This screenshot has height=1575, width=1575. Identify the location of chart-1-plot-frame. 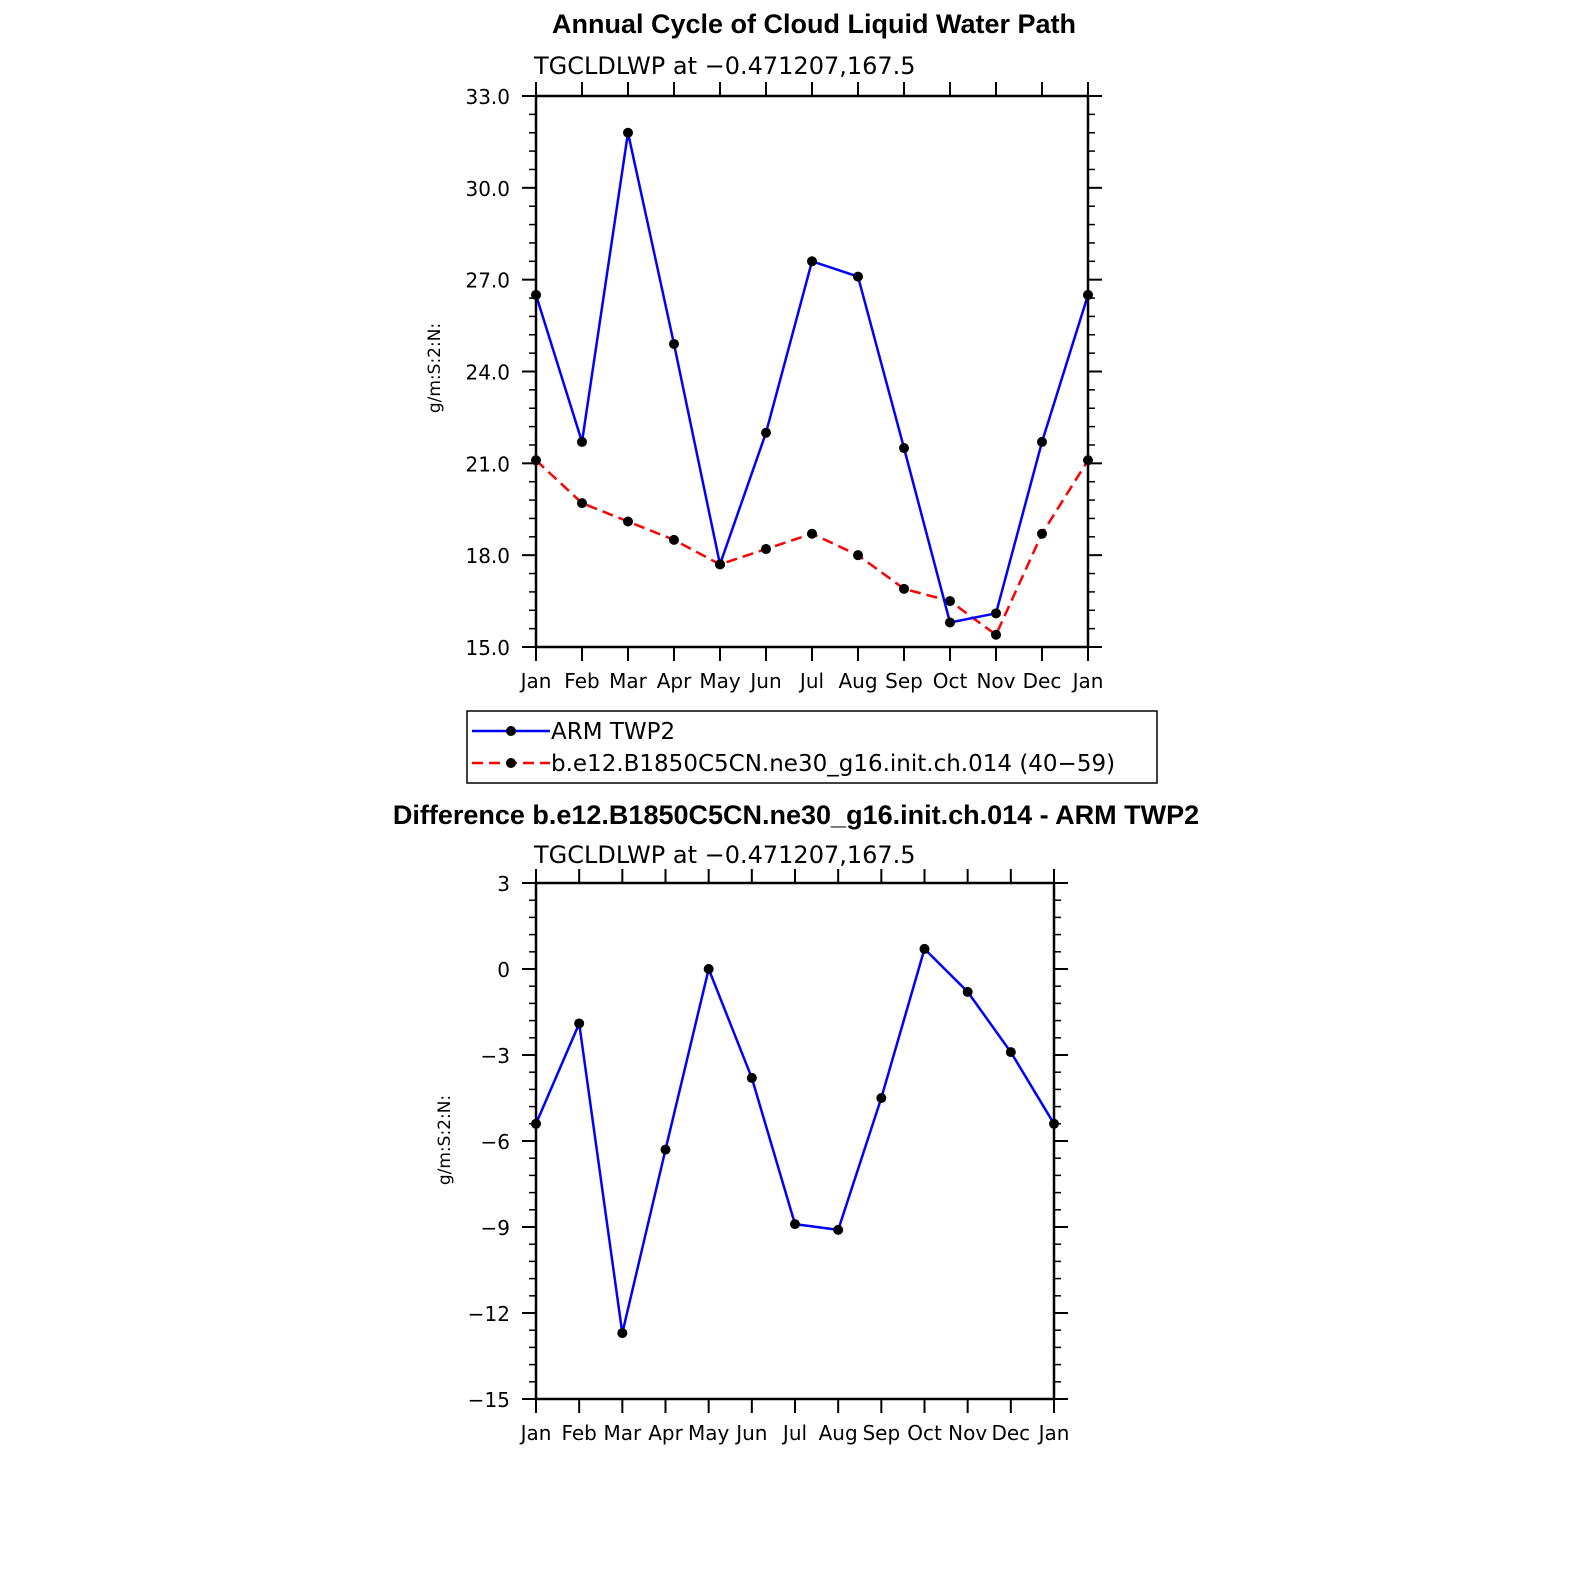
(812, 371).